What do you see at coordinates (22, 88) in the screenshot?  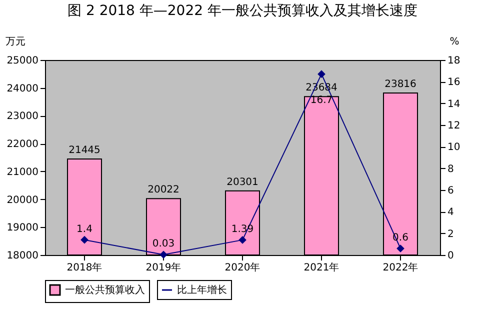 I see `y-tick-label: 24000` at bounding box center [22, 88].